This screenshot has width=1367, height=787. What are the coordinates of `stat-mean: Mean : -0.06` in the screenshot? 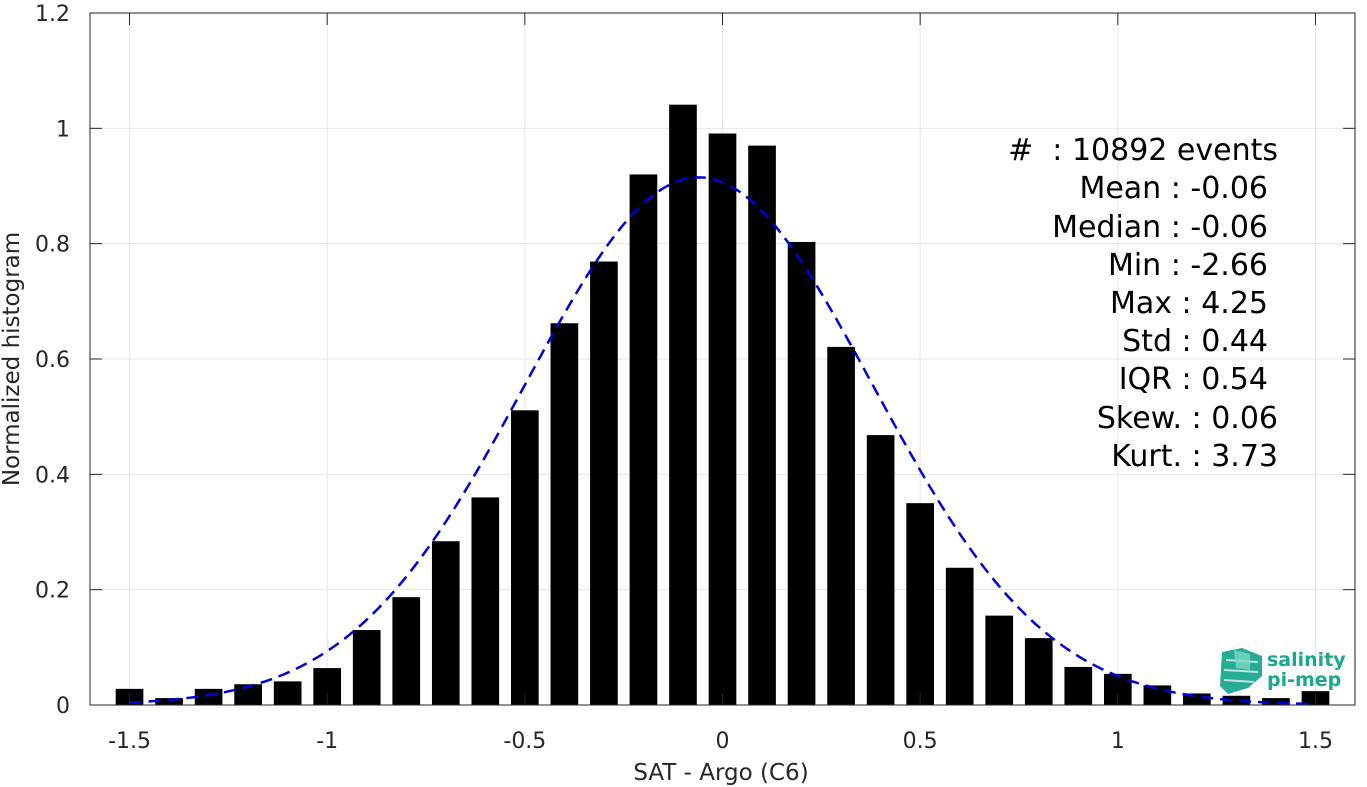 It's located at (1173, 188).